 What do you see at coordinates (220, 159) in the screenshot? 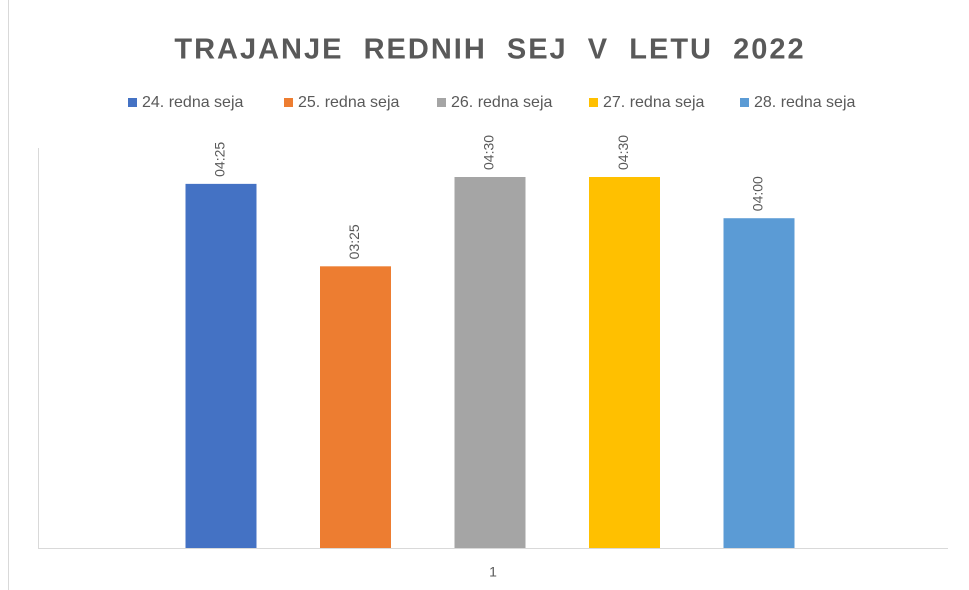
I see `data-label: 04:25` at bounding box center [220, 159].